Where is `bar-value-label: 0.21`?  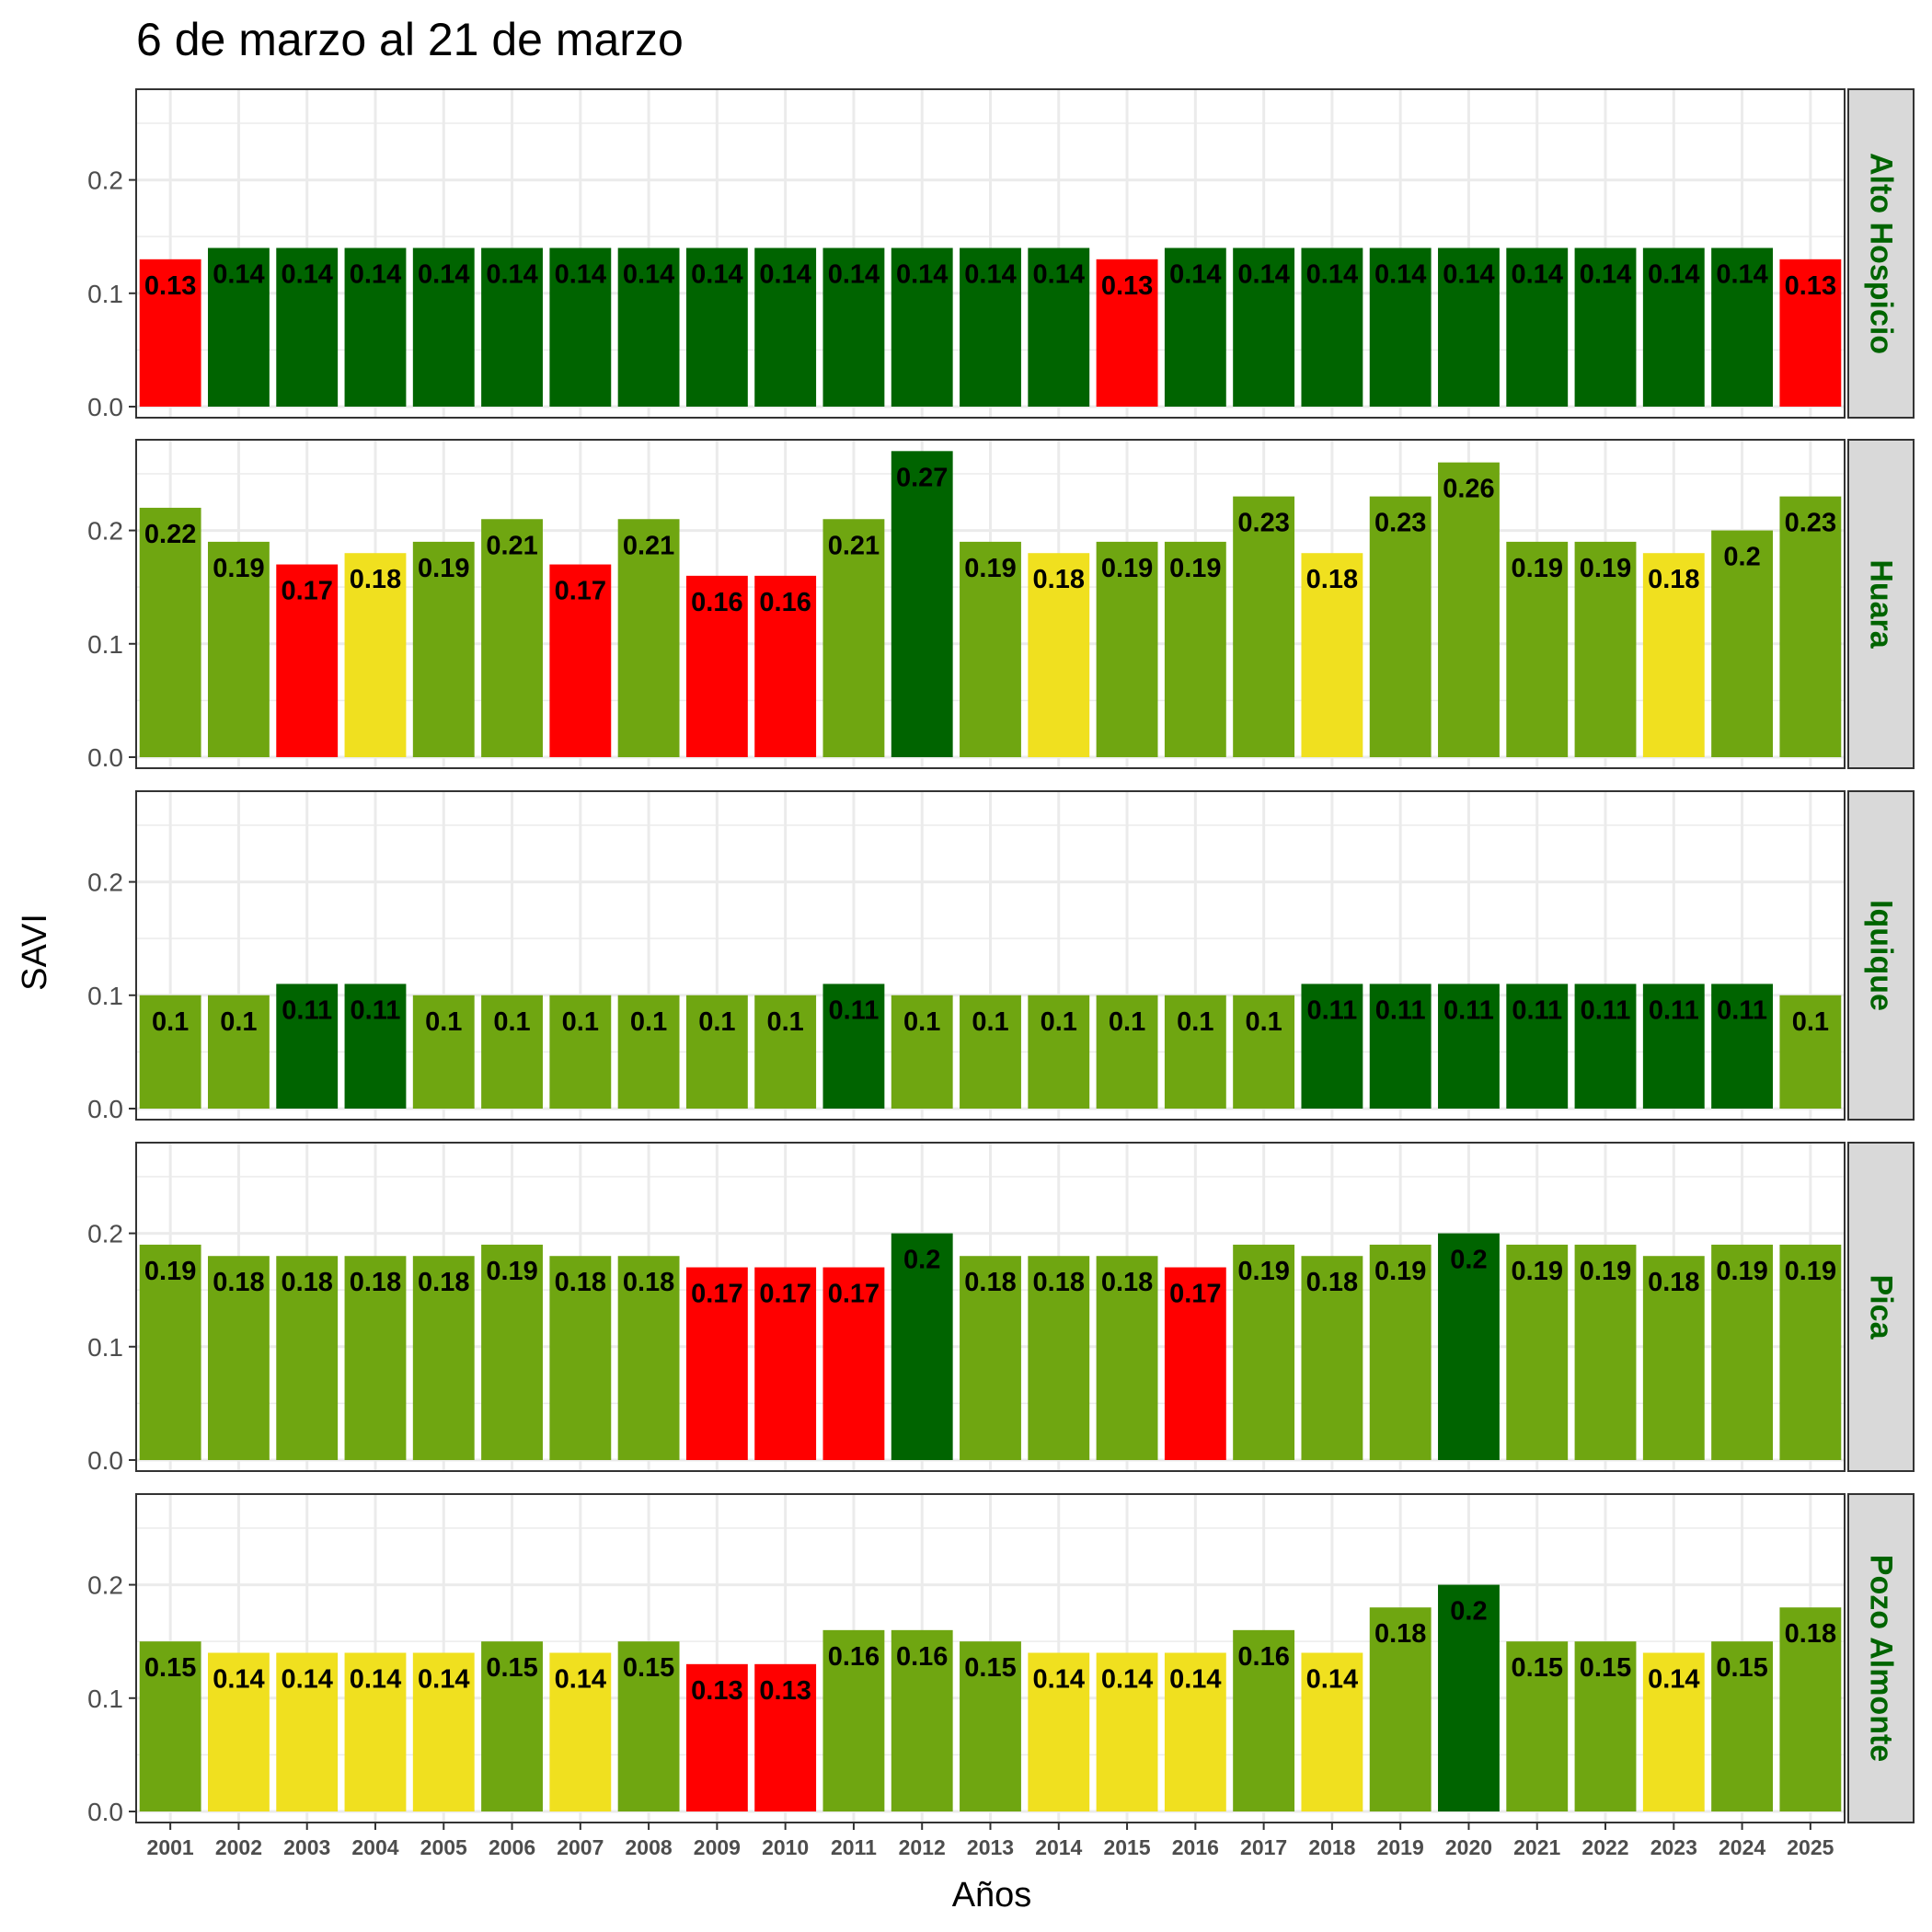
bar-value-label: 0.21 is located at coordinates (854, 545).